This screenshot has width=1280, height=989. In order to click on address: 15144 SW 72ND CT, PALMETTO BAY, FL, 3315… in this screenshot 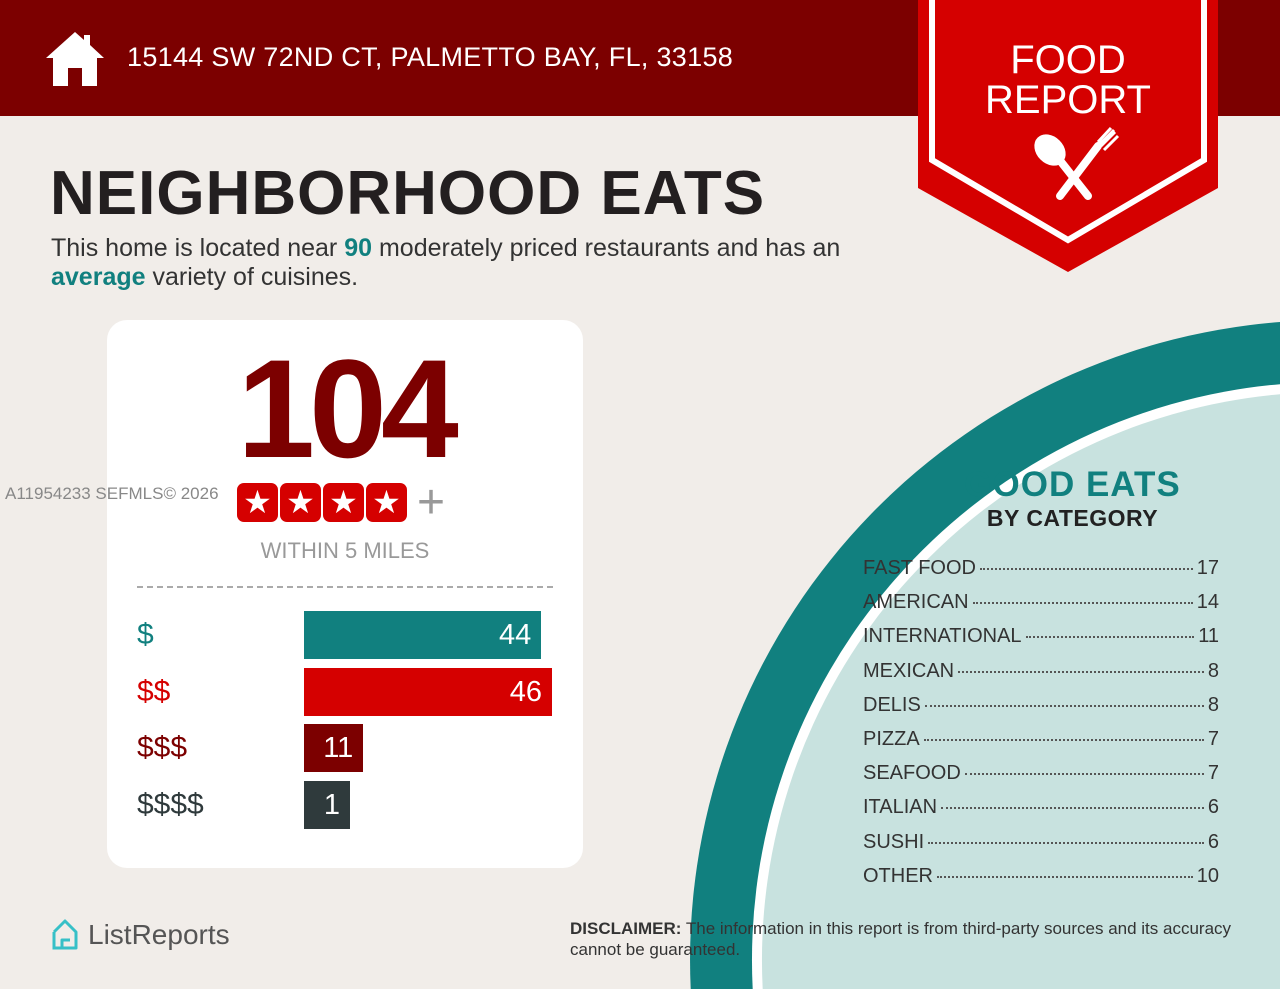, I will do `click(430, 57)`.